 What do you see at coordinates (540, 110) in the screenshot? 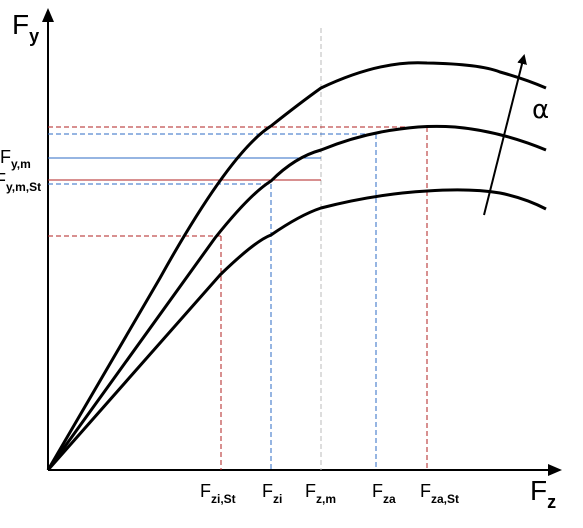
I see `alpha-label: α` at bounding box center [540, 110].